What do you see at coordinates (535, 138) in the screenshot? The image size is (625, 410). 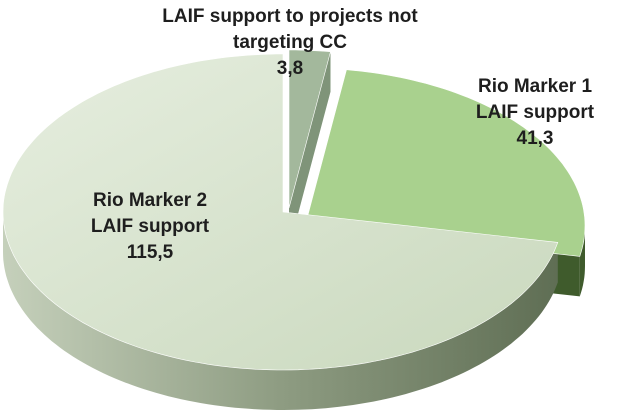 I see `value-label: 41,3` at bounding box center [535, 138].